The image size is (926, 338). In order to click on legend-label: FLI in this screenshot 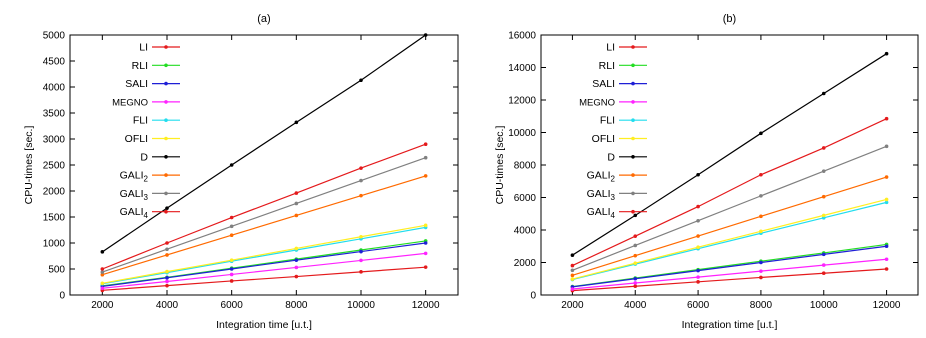, I will do `click(607, 121)`.